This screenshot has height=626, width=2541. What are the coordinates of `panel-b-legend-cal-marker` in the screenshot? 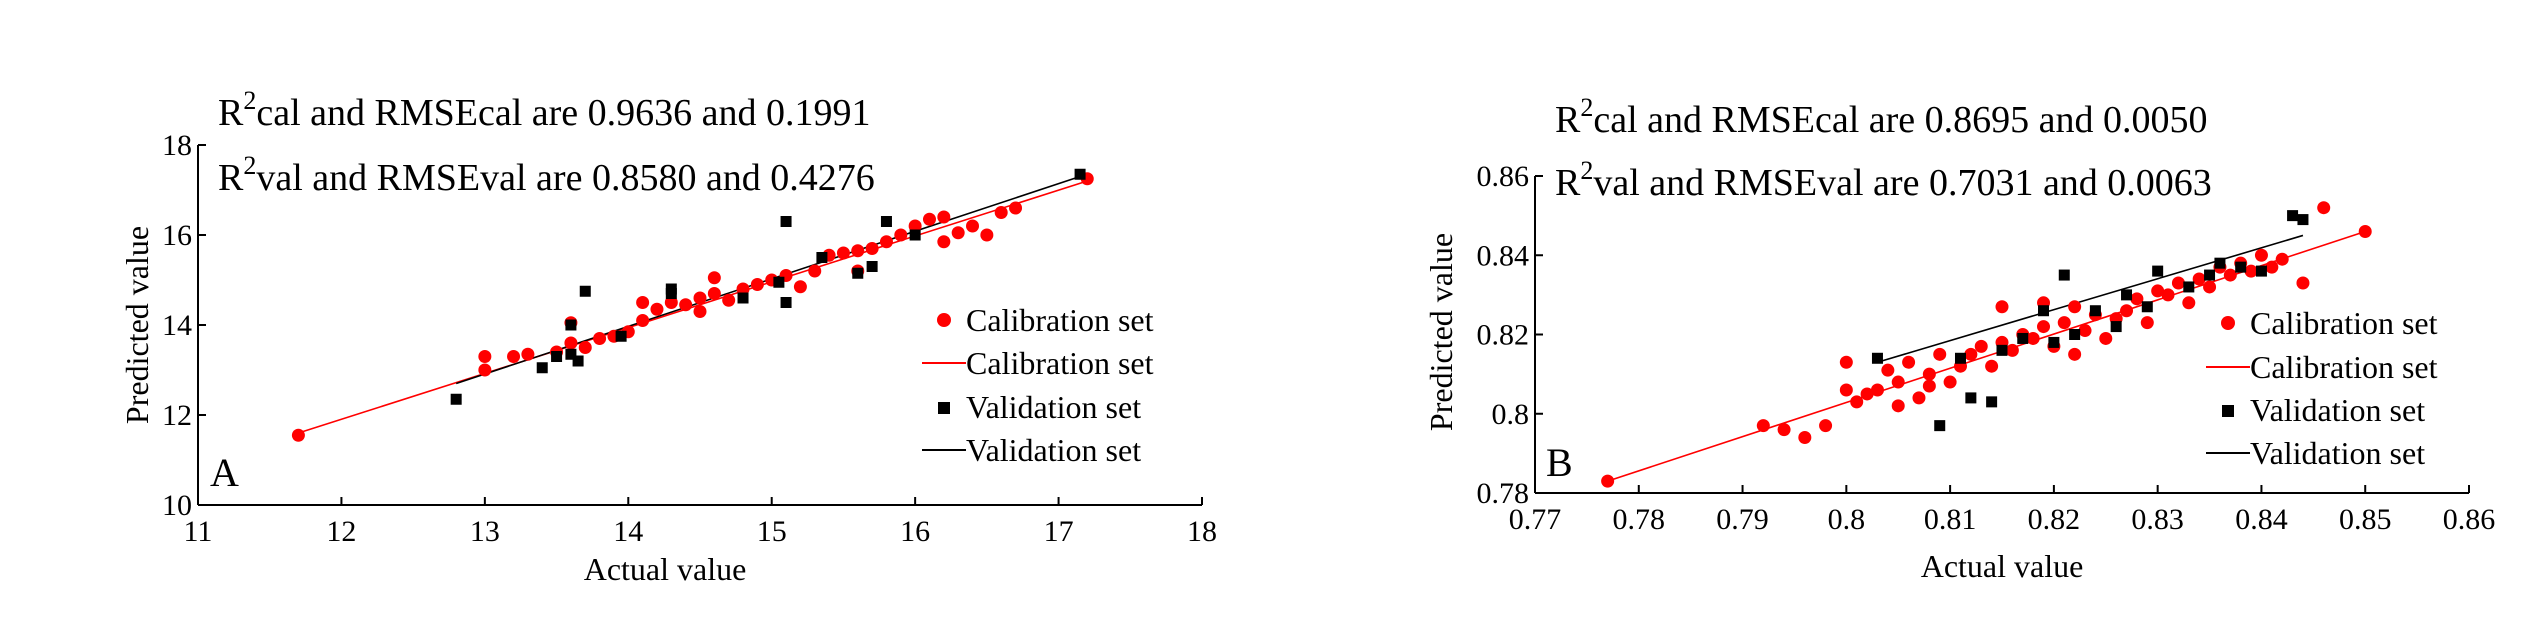 It's located at (2228, 323).